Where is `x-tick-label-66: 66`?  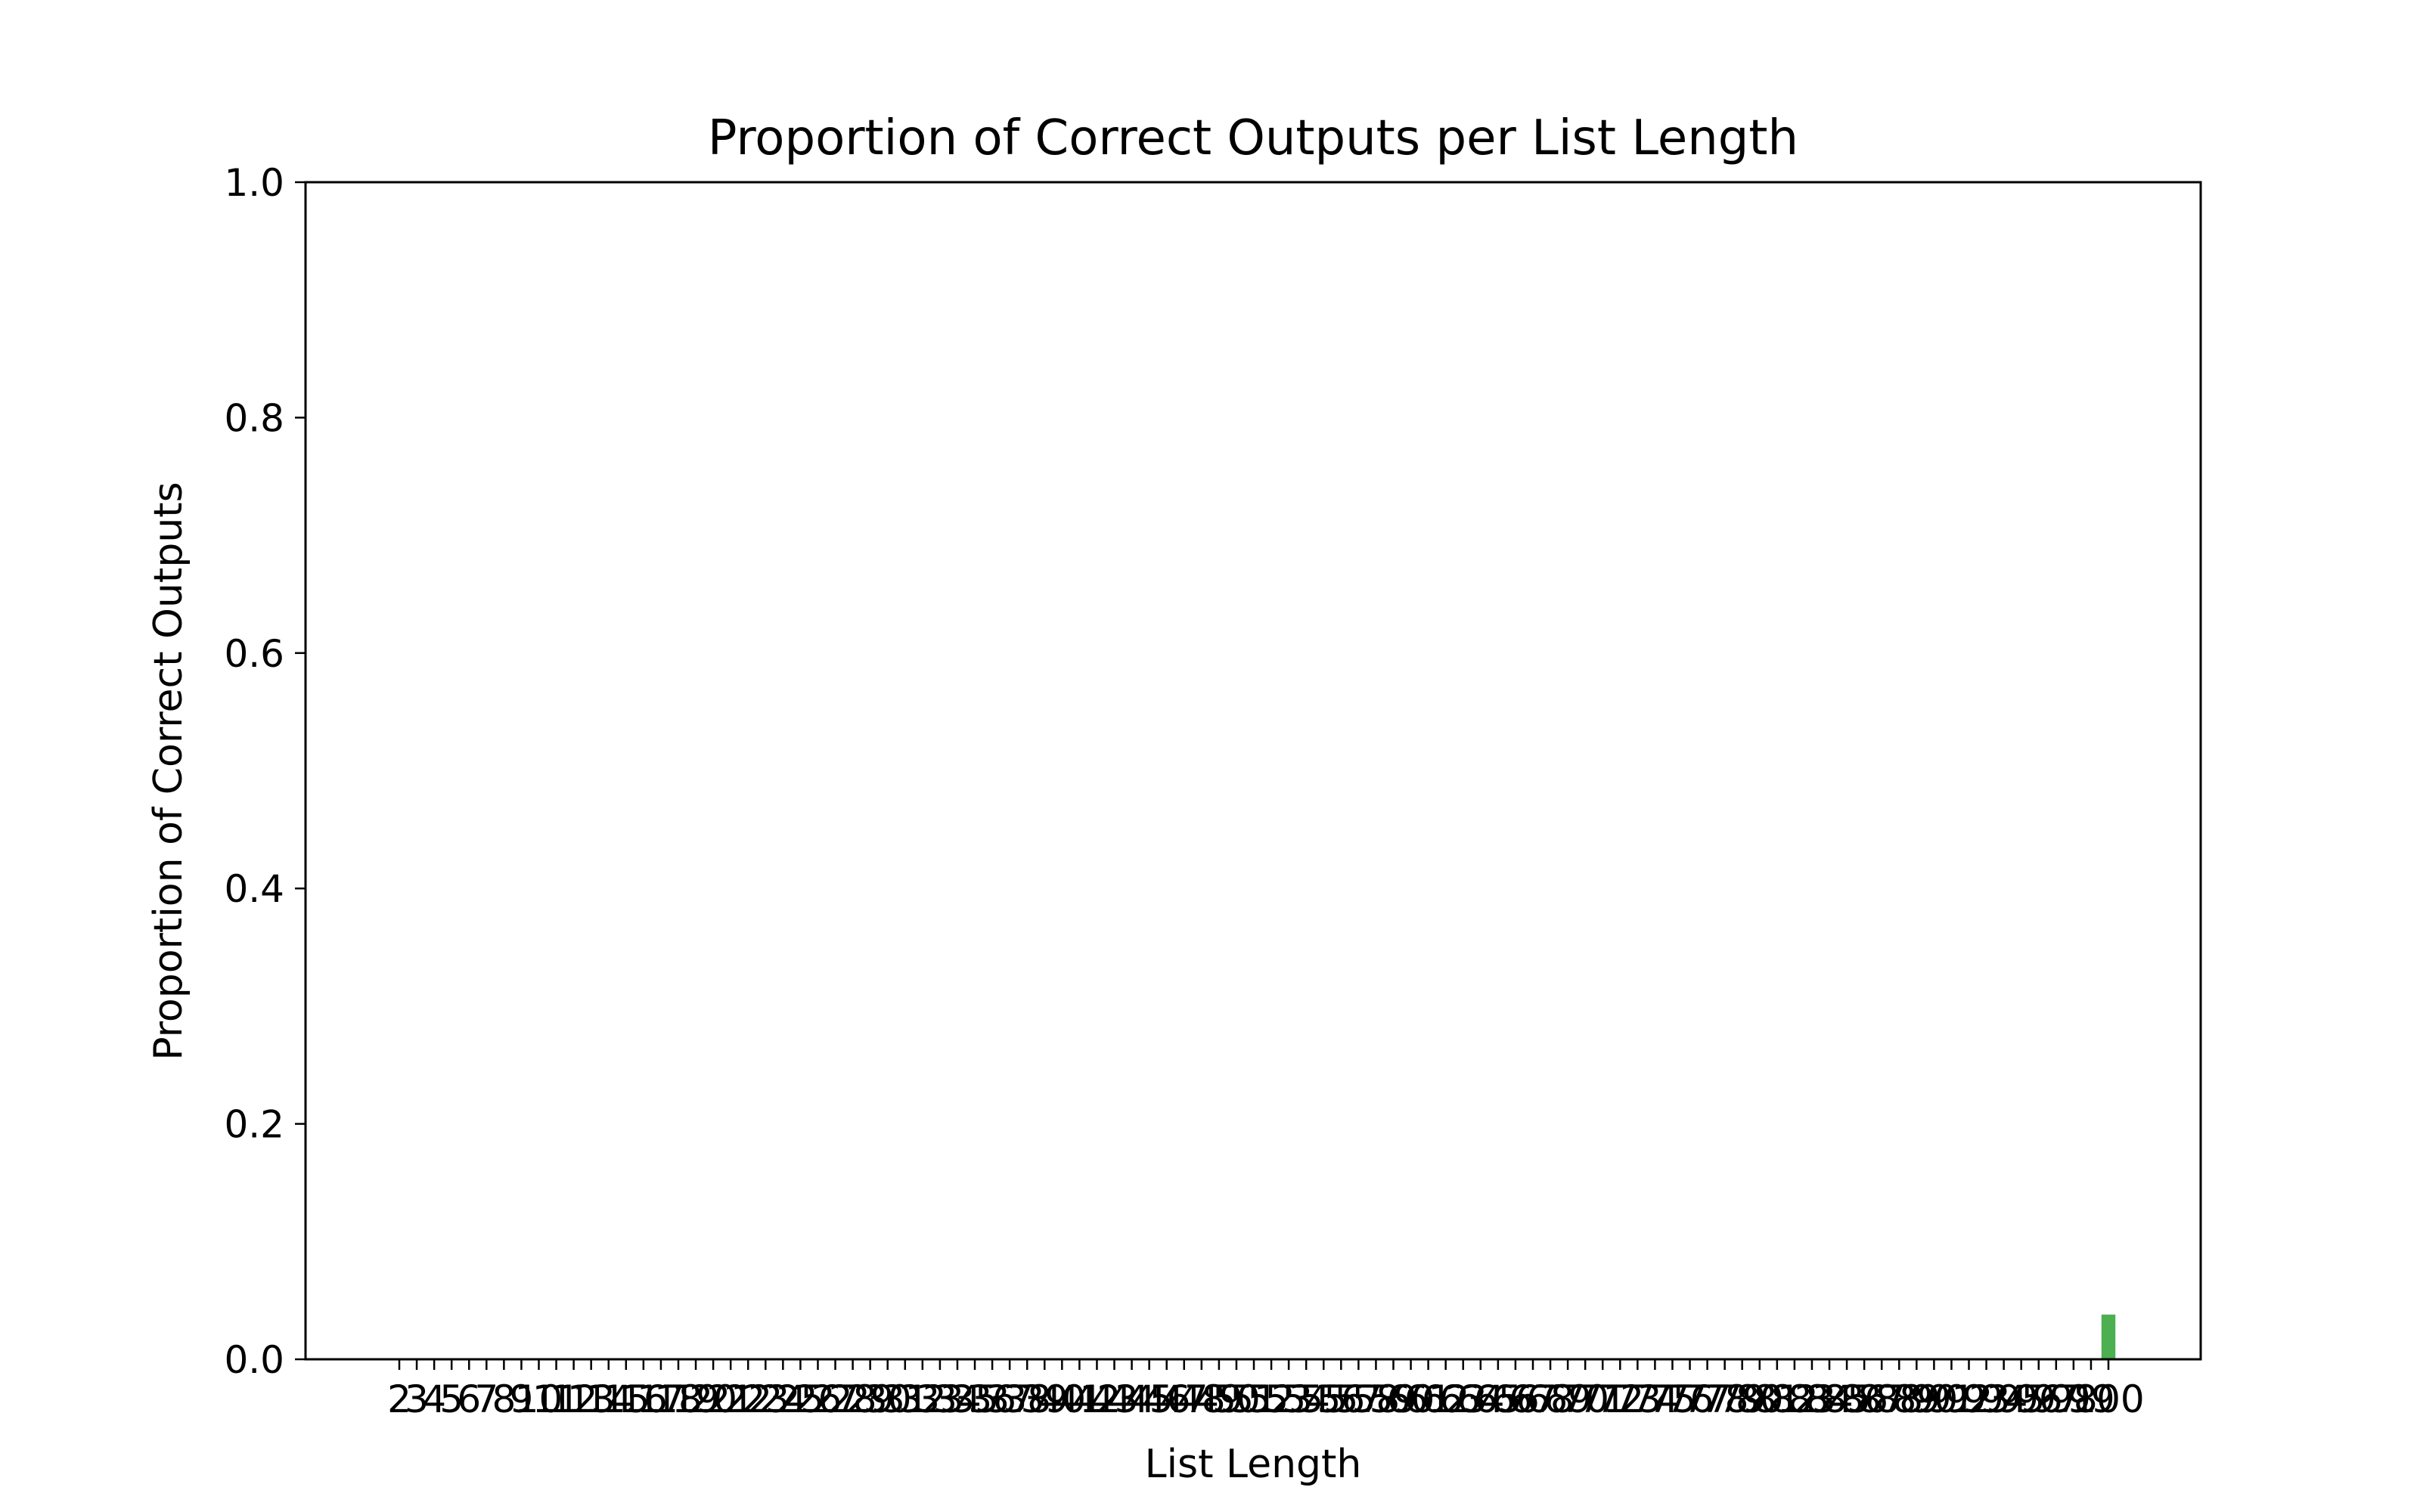
x-tick-label-66: 66 is located at coordinates (1515, 1399).